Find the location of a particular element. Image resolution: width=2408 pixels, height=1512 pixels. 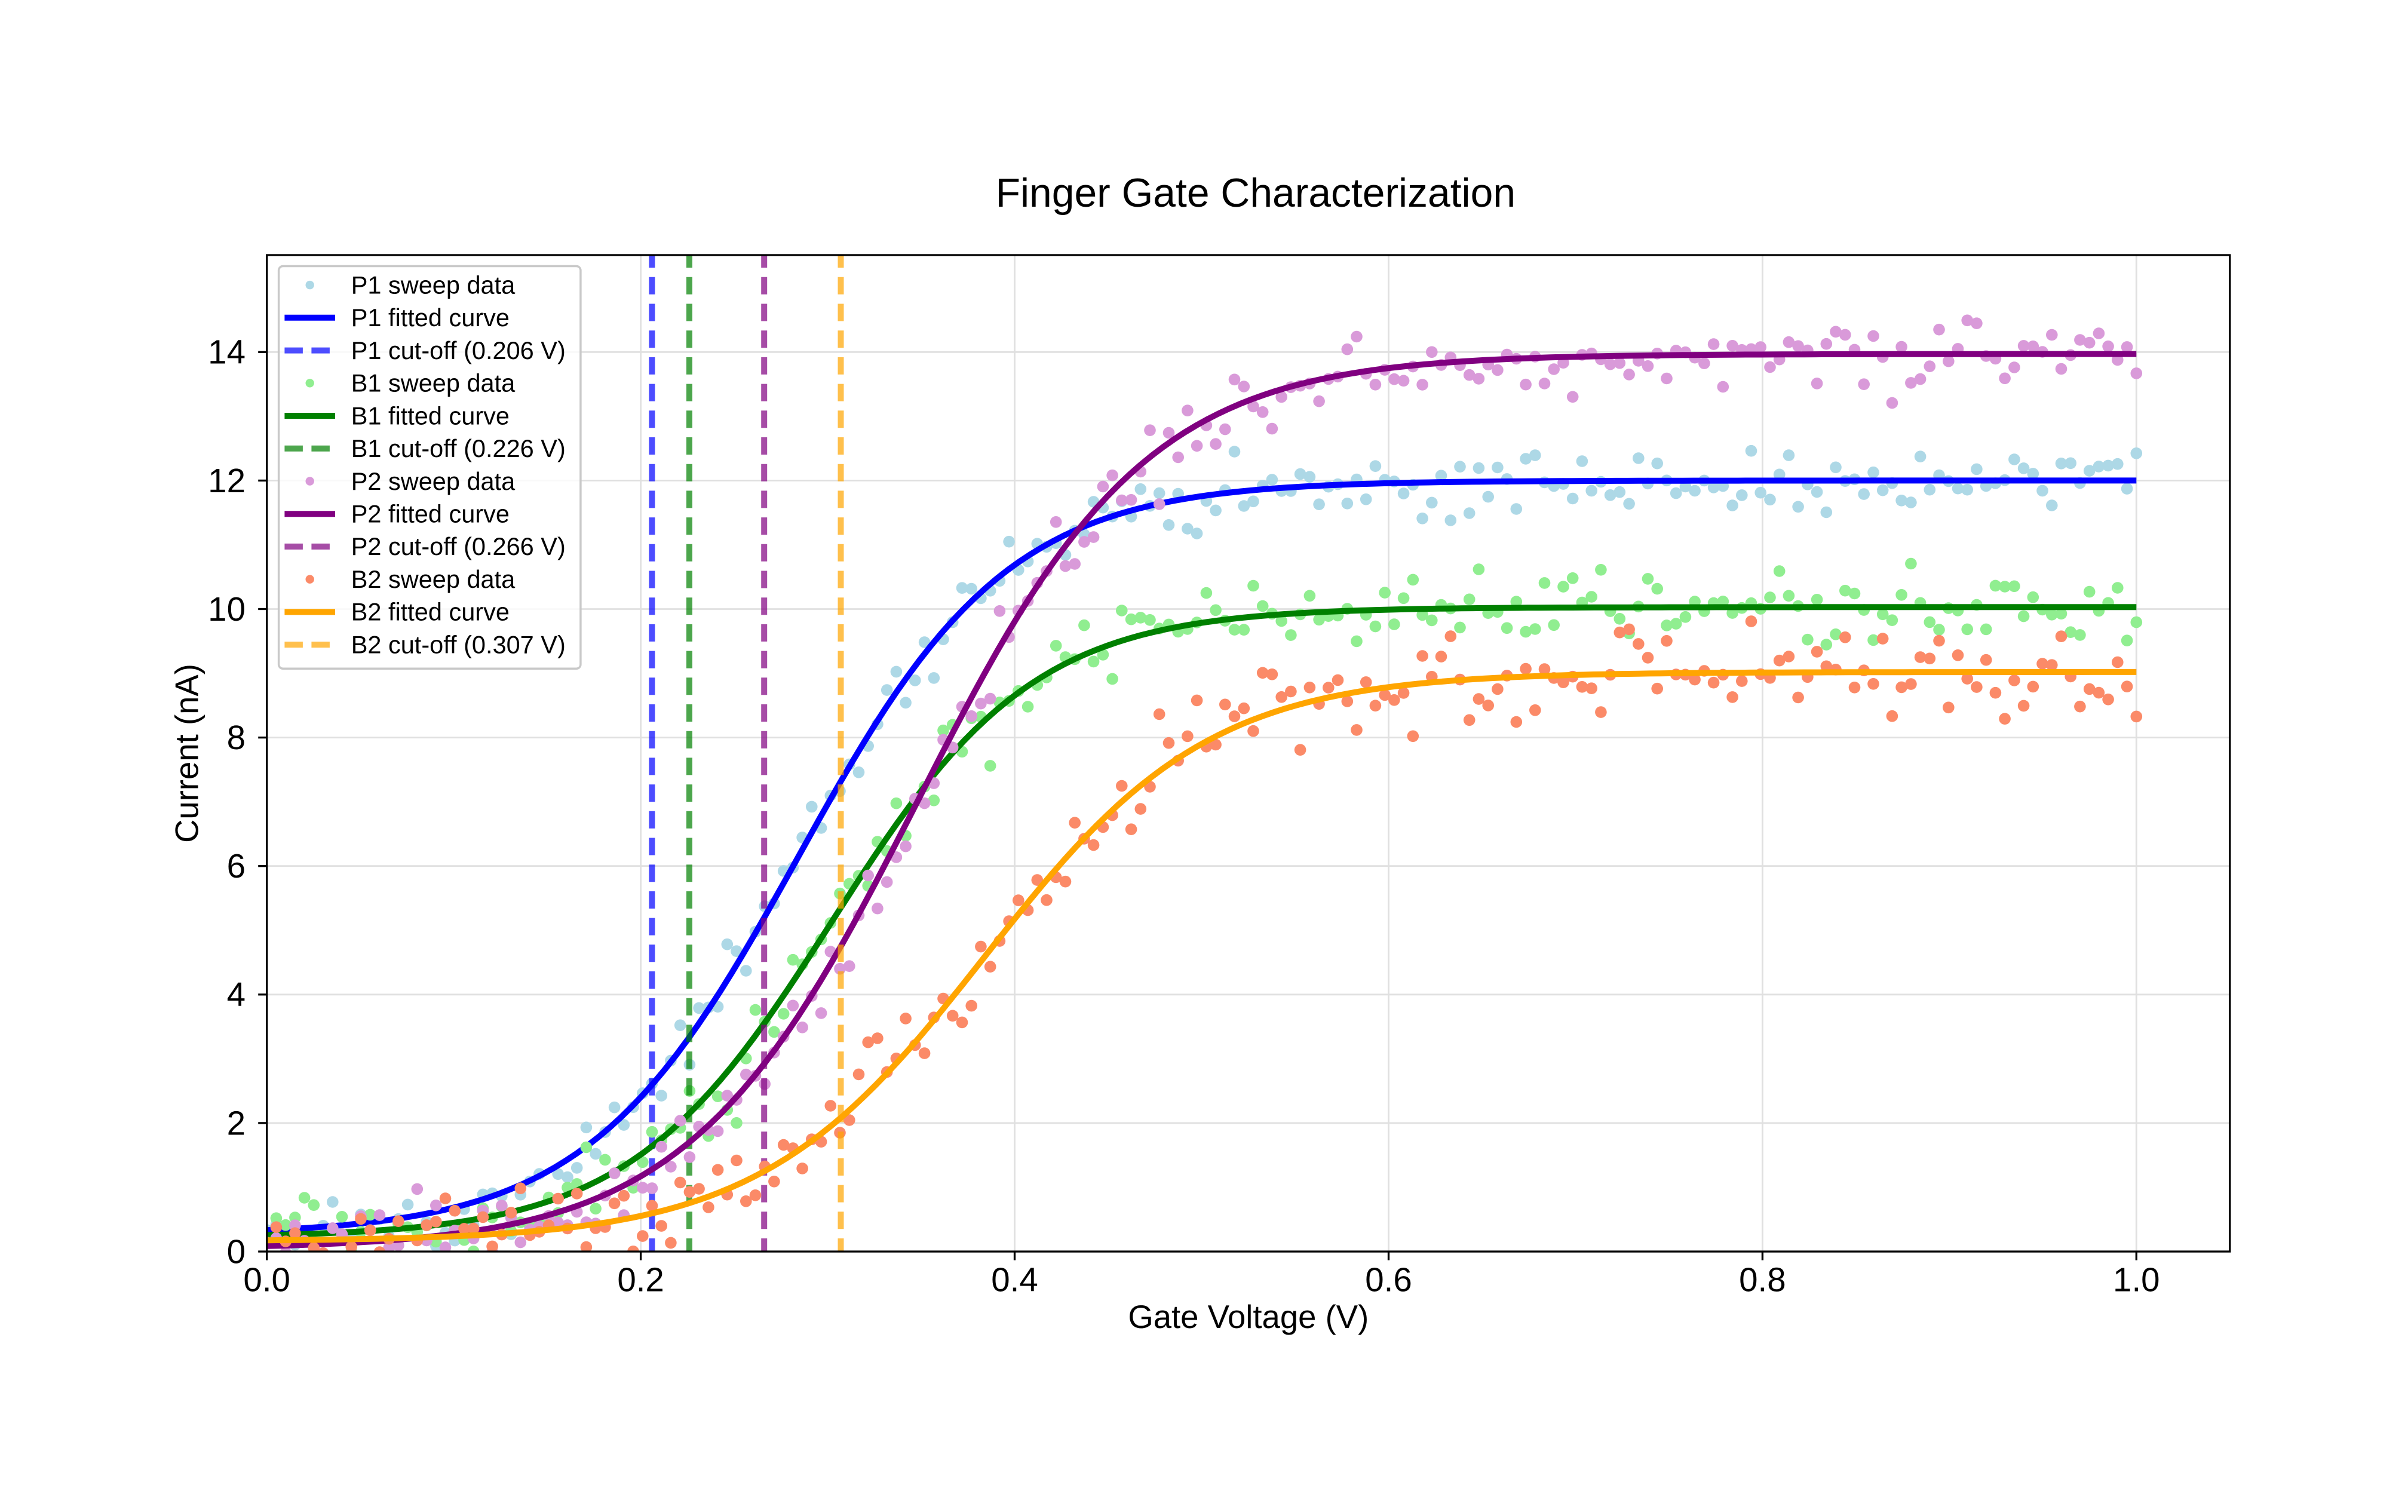

svg-text: 1.0 is located at coordinates (2136, 1280).